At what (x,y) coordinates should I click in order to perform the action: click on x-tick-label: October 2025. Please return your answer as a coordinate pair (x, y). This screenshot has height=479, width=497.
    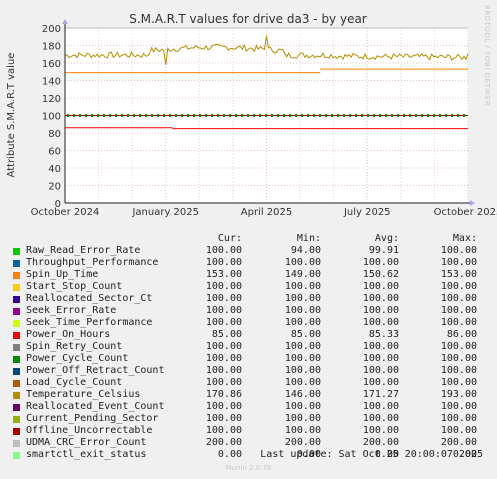
    Looking at the image, I should click on (465, 212).